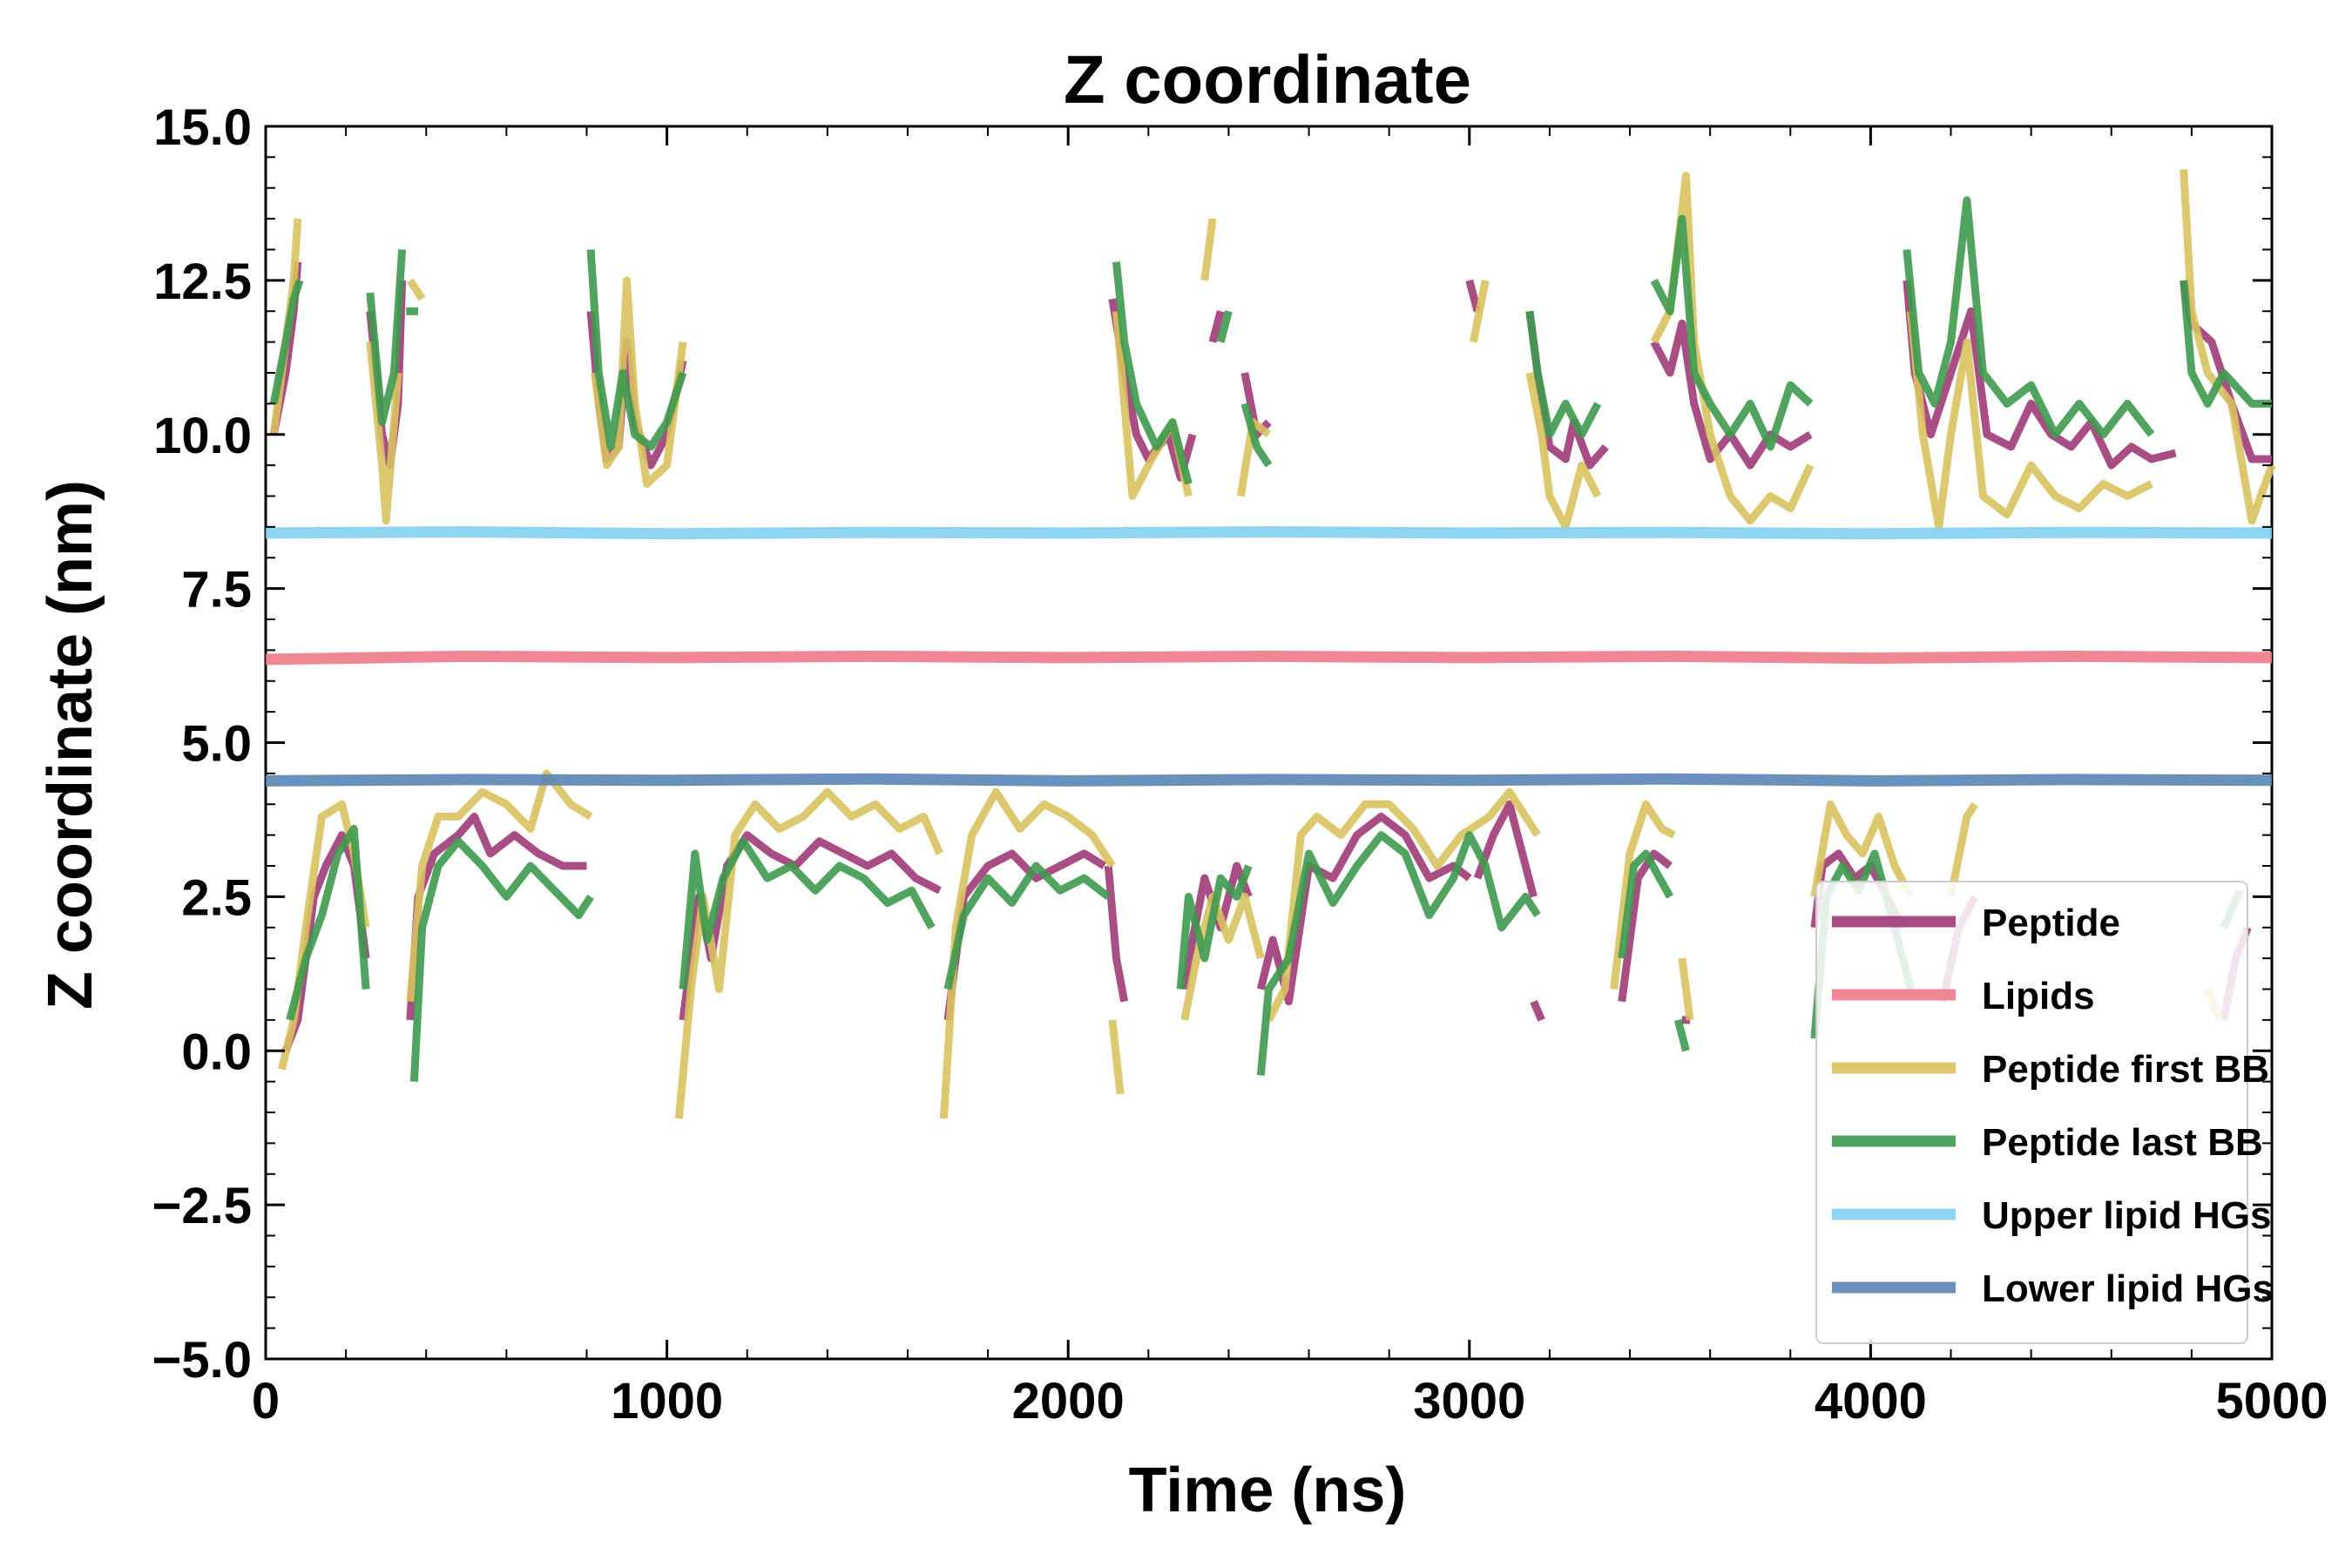  I want to click on legend-label: Lipids, so click(2039, 996).